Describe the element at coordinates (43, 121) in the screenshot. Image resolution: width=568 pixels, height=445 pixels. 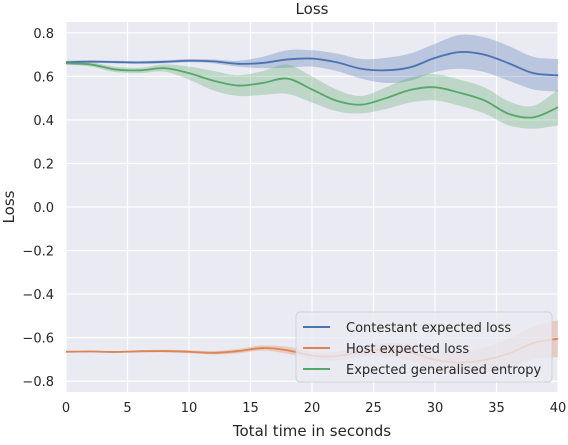
I see `y-tick-label: 0.4` at that location.